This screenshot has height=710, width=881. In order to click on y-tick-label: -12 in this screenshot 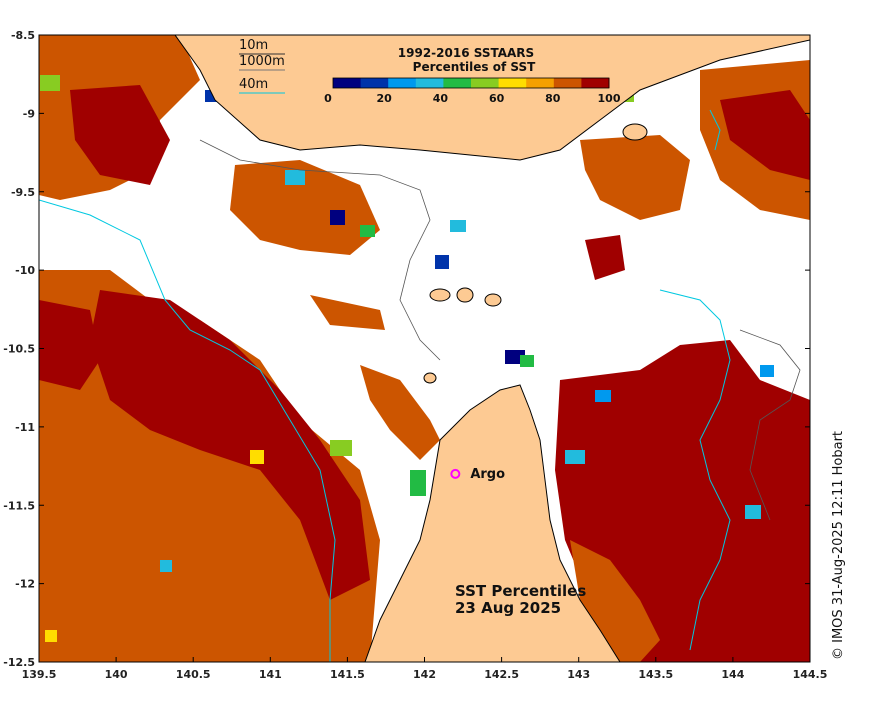, I will do `click(25, 584)`.